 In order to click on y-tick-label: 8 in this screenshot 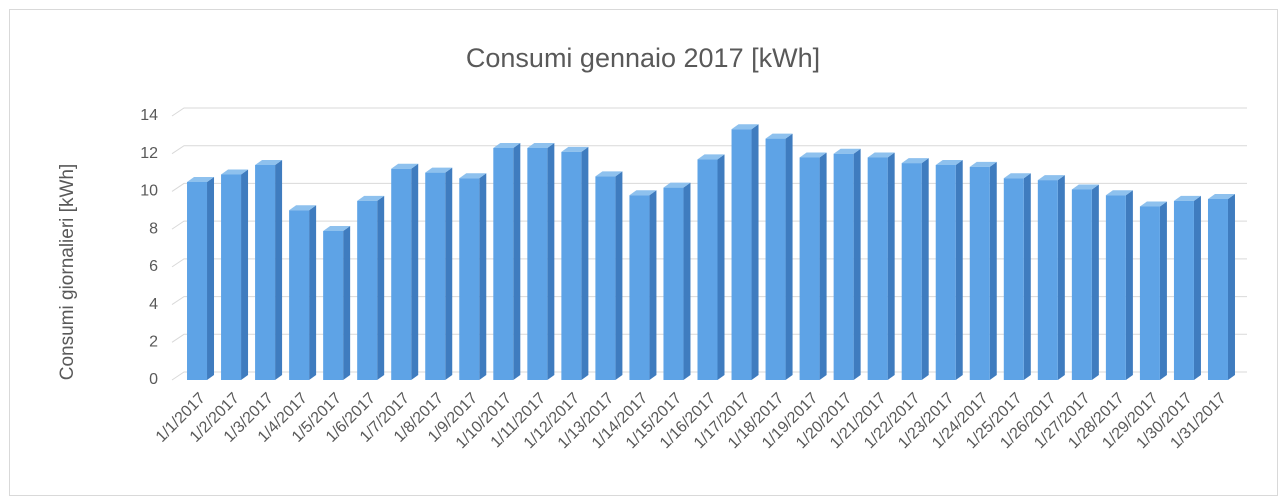, I will do `click(153, 228)`.